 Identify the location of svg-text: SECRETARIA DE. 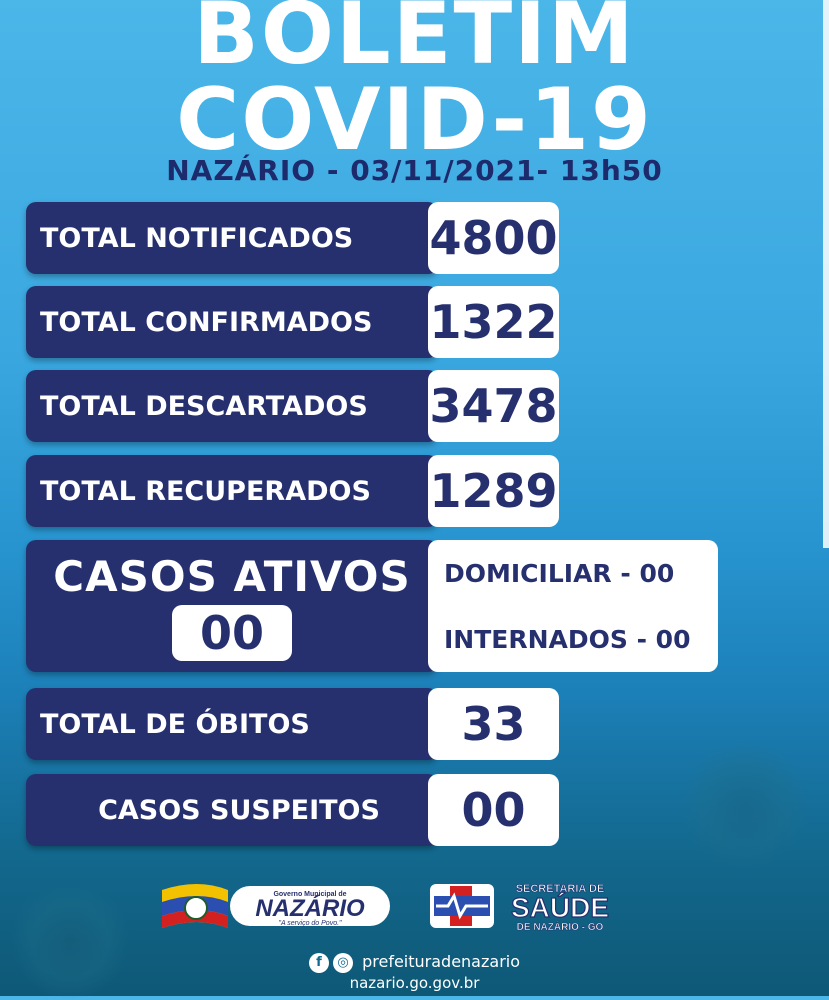
(560, 889).